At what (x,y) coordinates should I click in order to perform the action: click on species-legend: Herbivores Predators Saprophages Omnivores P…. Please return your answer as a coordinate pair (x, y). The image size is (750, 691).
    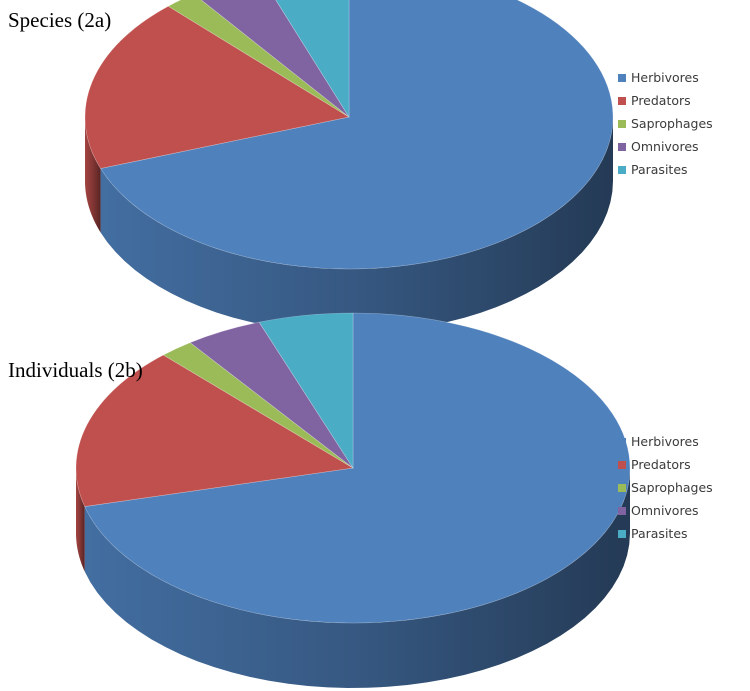
    Looking at the image, I should click on (665, 123).